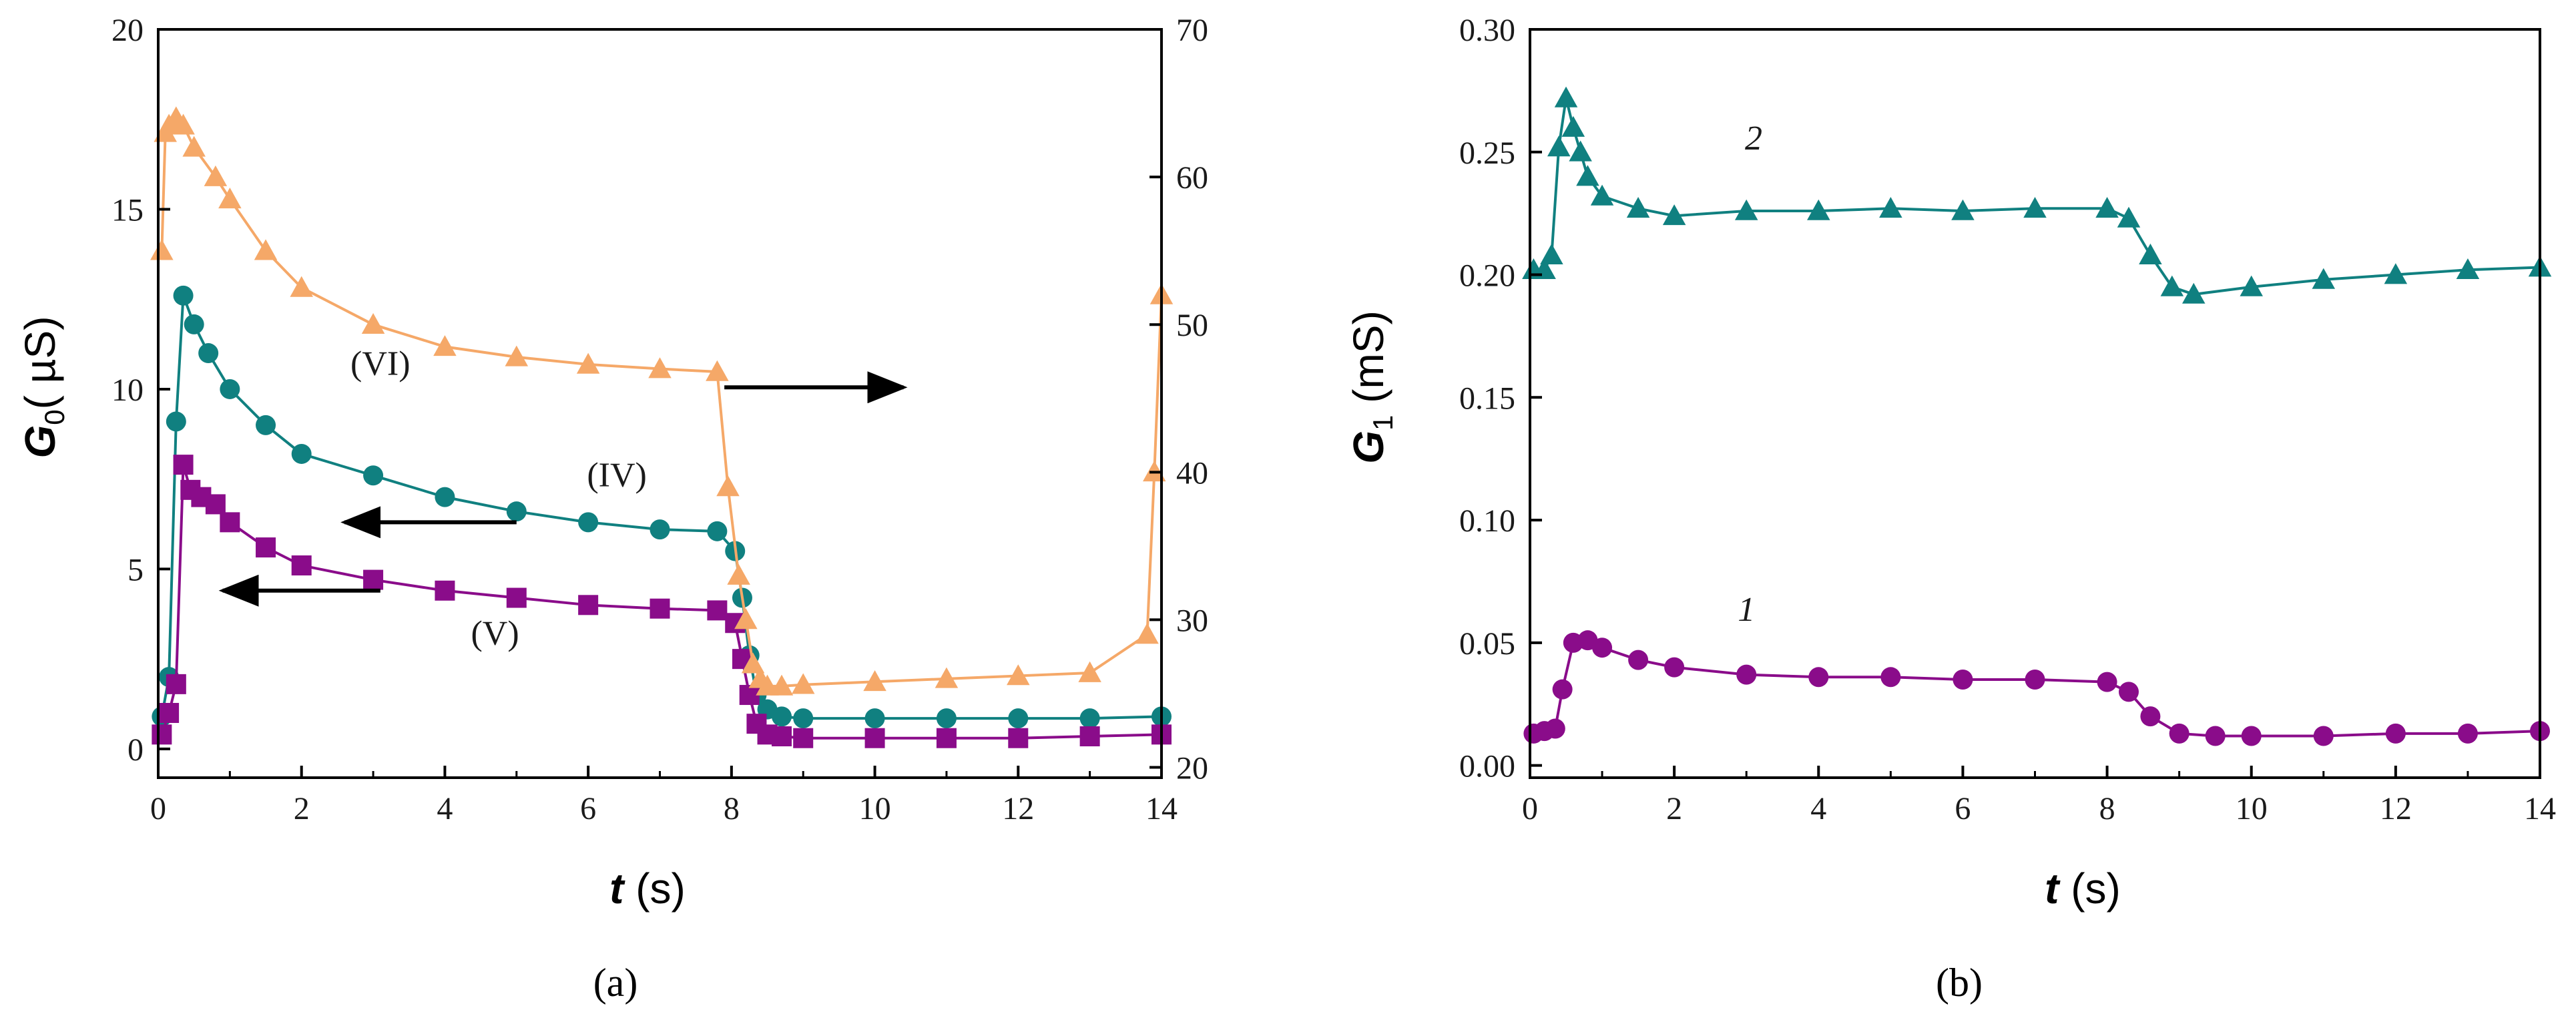 The width and height of the screenshot is (2576, 1012). What do you see at coordinates (563, 489) in the screenshot?
I see `panel-a-arrows` at bounding box center [563, 489].